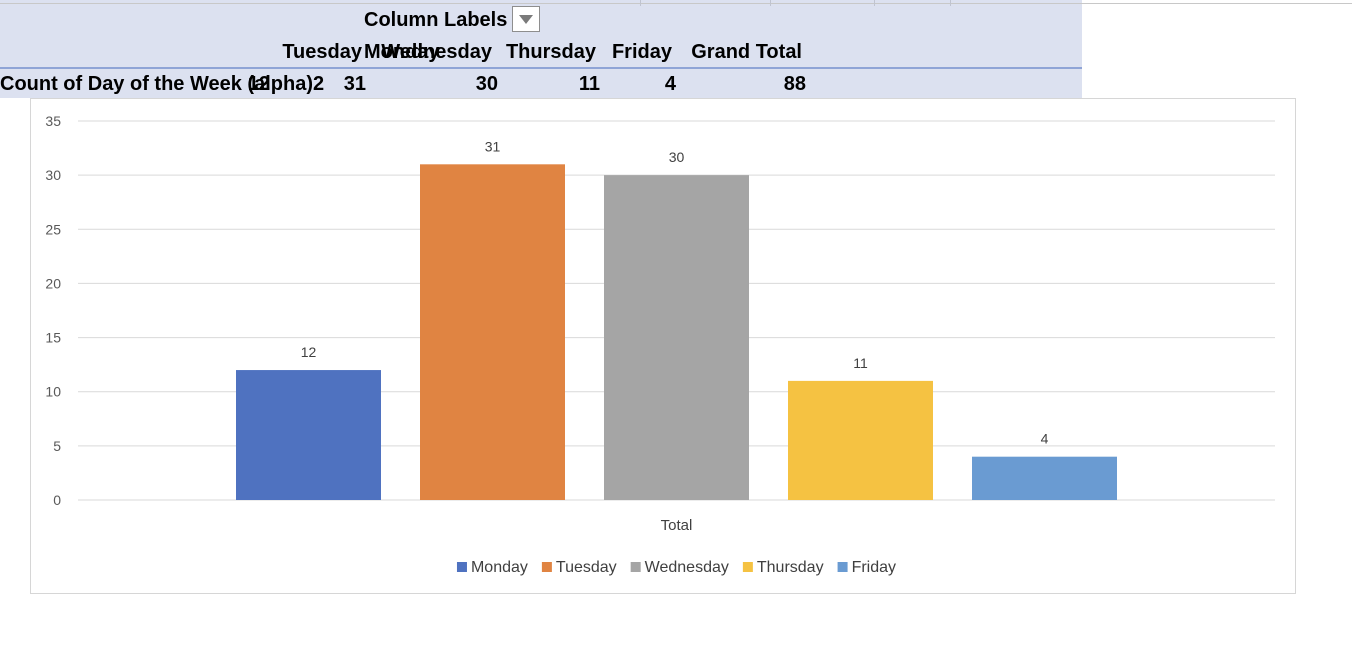 The image size is (1352, 652). What do you see at coordinates (57, 500) in the screenshot?
I see `y-tick-label: 0` at bounding box center [57, 500].